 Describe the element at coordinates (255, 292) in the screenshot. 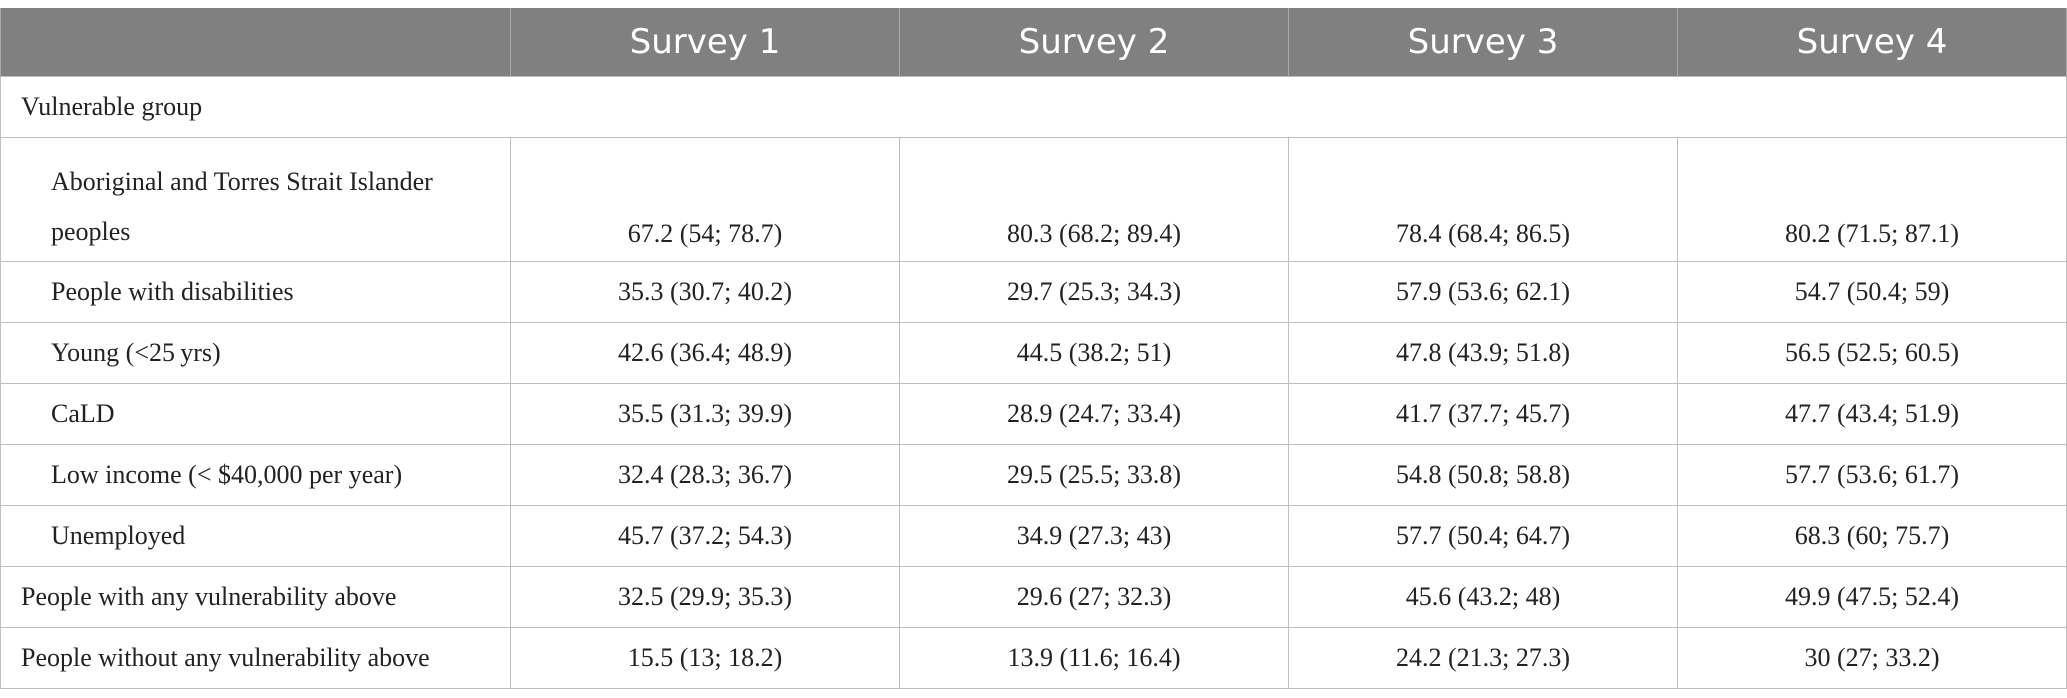

I see `row-label: People with disabilities` at that location.